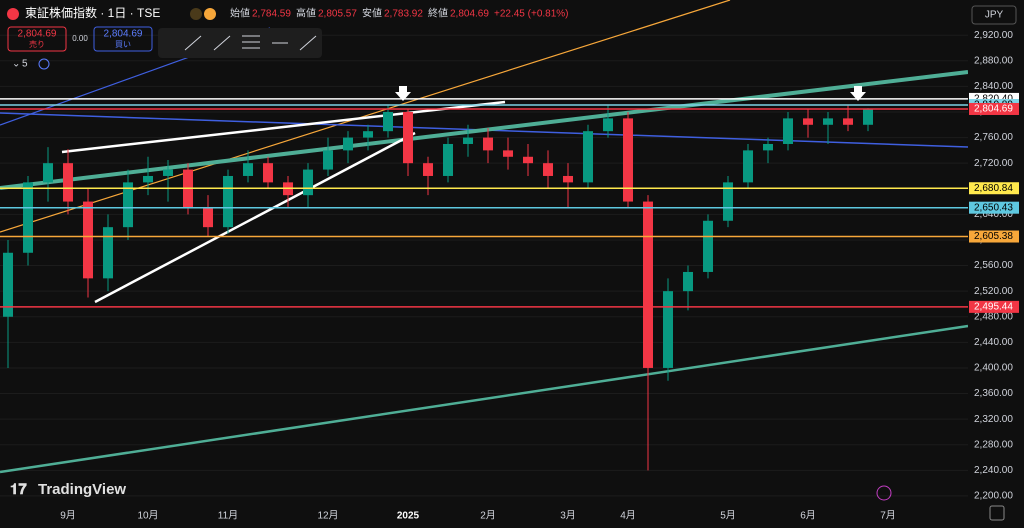 The width and height of the screenshot is (1024, 528). I want to click on buy-label: 買い, so click(123, 44).